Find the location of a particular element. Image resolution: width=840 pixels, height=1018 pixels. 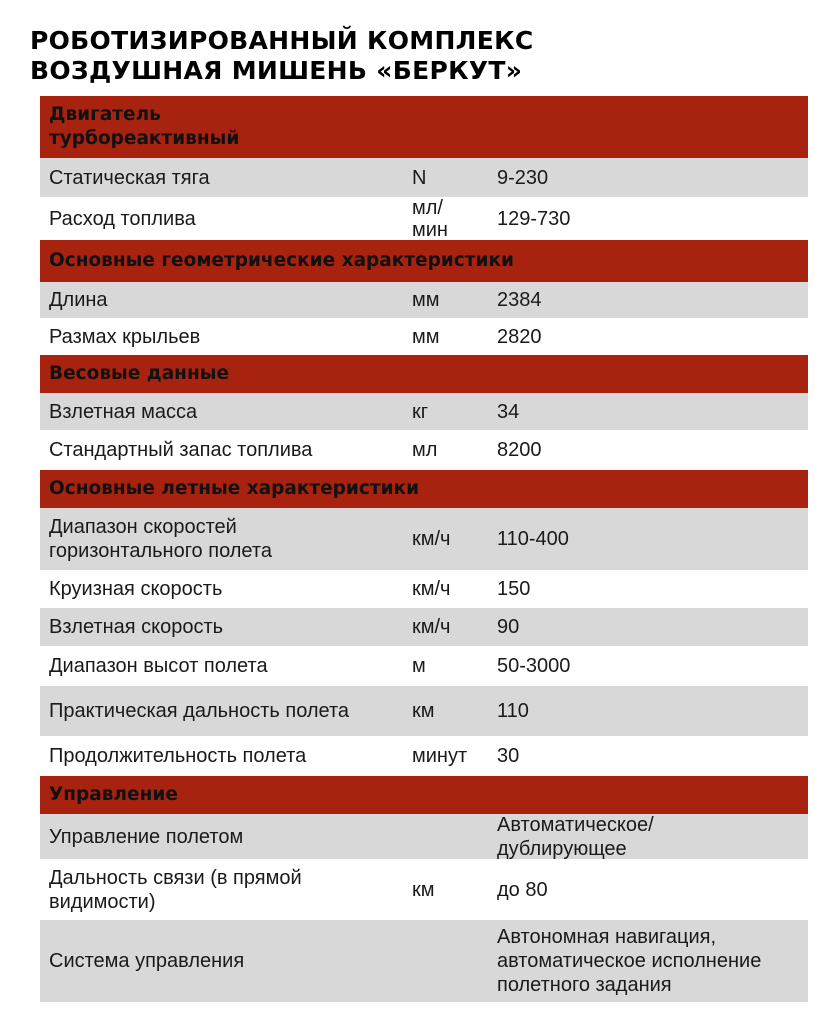

row-value: 90 is located at coordinates (508, 627).